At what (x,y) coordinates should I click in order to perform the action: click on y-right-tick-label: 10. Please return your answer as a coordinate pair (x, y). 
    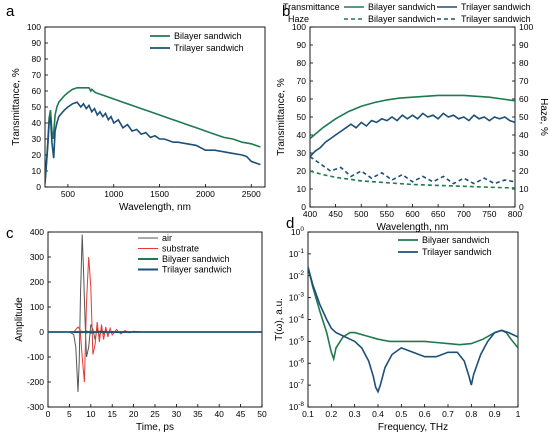
    Looking at the image, I should click on (524, 189).